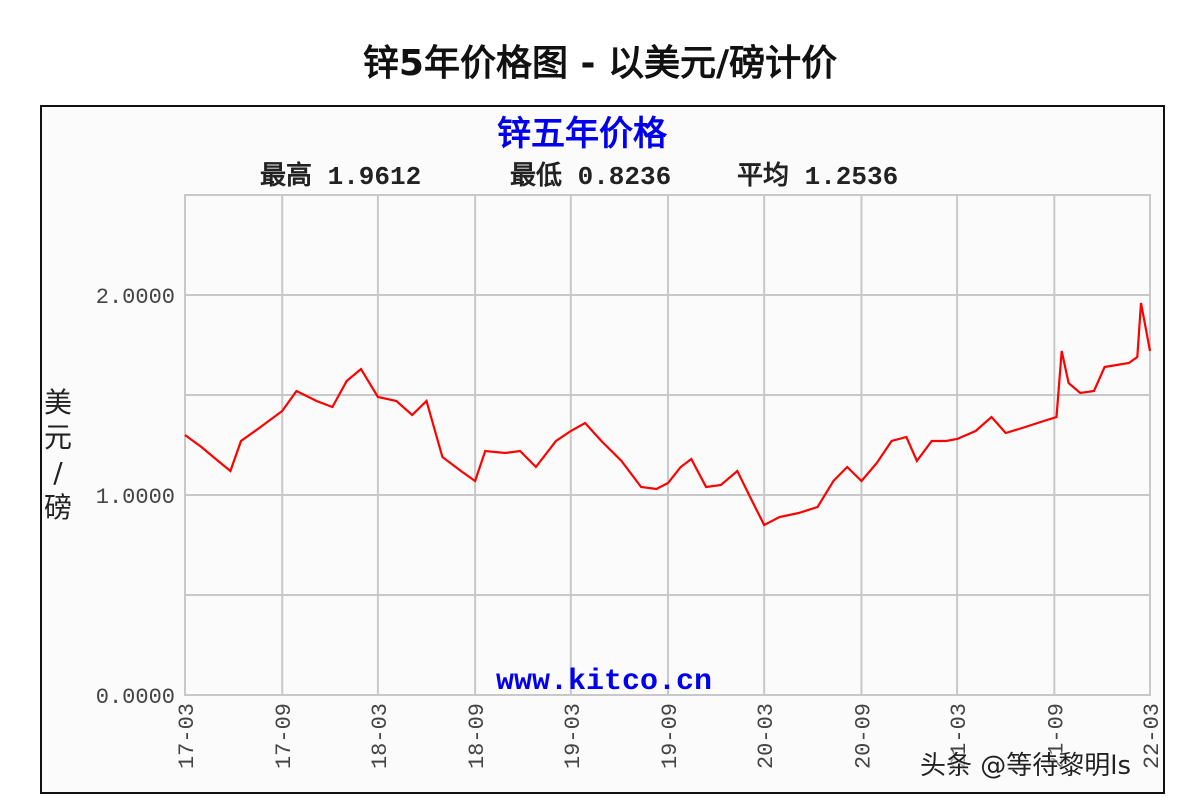 This screenshot has height=800, width=1185. I want to click on y-axis-label-char: 元, so click(58, 437).